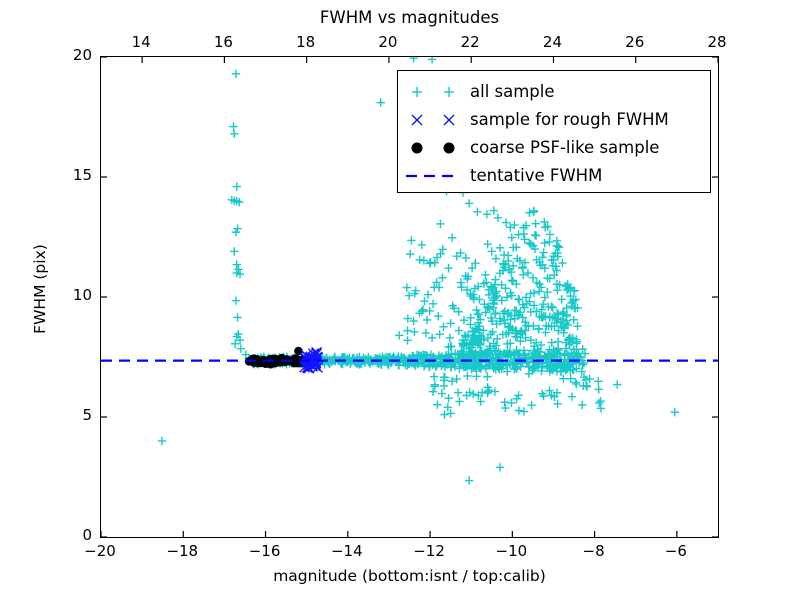 This screenshot has width=800, height=600. Describe the element at coordinates (717, 42) in the screenshot. I see `top-tick-label-7: 28` at that location.